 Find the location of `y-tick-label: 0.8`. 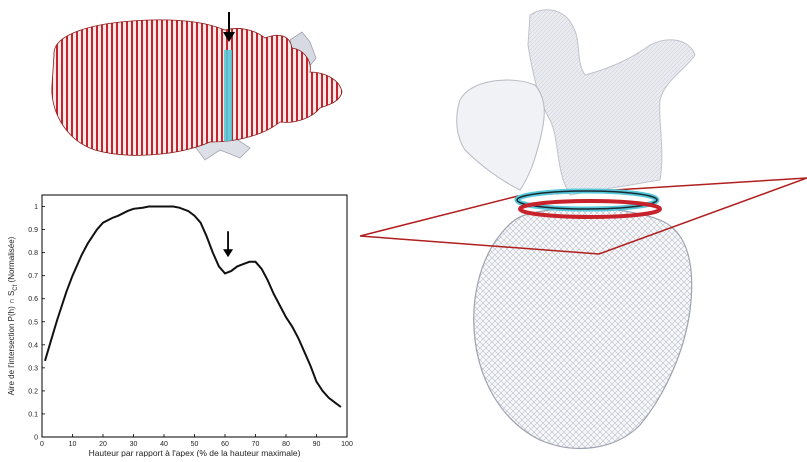

y-tick-label: 0.8 is located at coordinates (33, 253).